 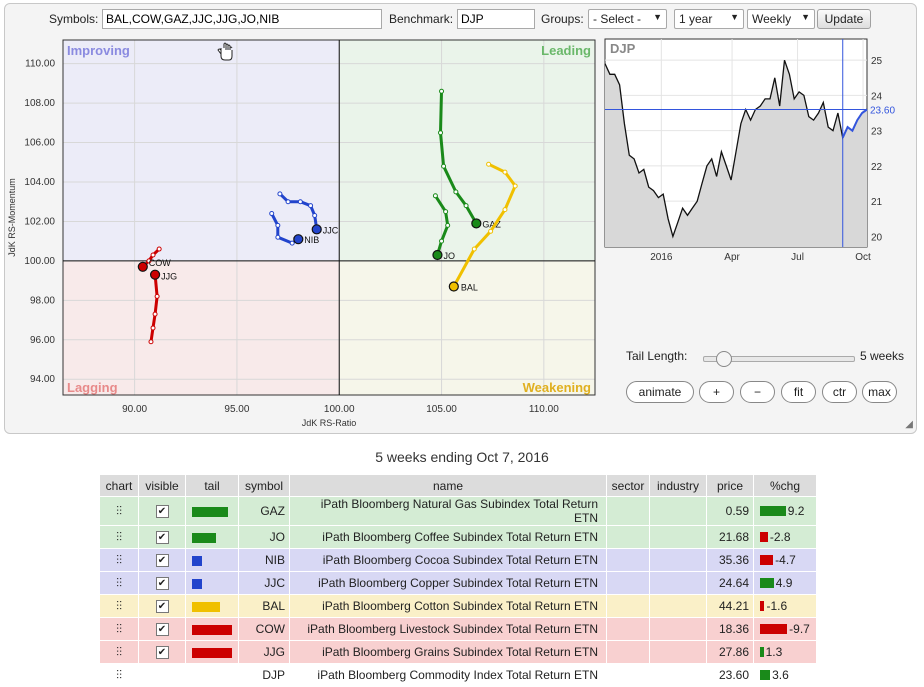 What do you see at coordinates (264, 511) in the screenshot?
I see `symbol-cell: GAZ` at bounding box center [264, 511].